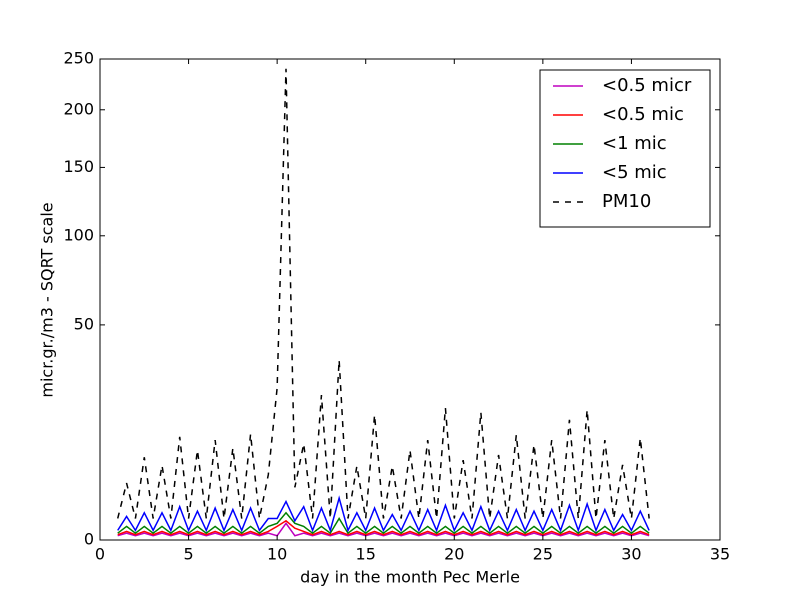 The width and height of the screenshot is (800, 600). I want to click on x-tick-label: 0, so click(100, 554).